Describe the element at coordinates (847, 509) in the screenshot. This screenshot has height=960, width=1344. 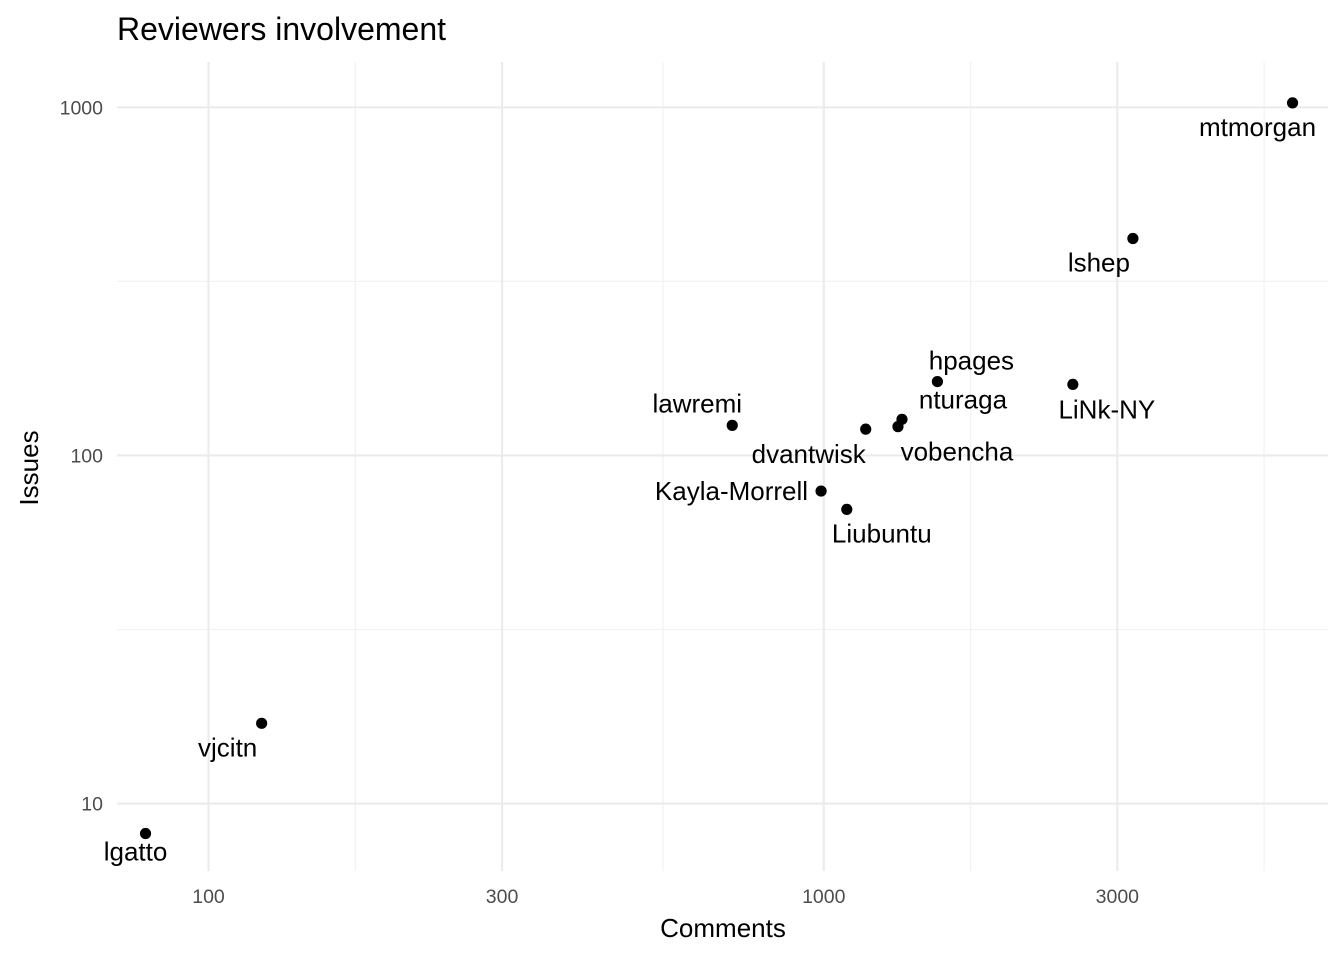
I see `data-point-liubuntu` at that location.